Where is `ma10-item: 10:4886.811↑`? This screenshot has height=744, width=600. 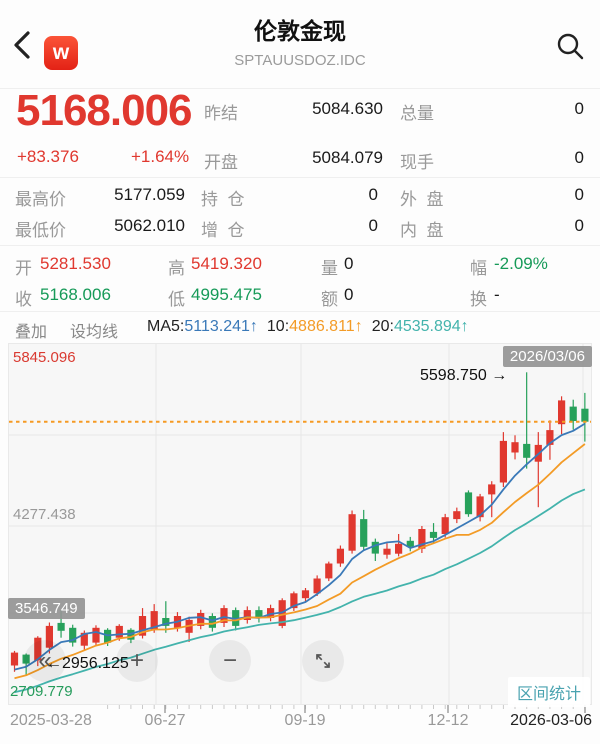
ma10-item: 10:4886.811↑ is located at coordinates (315, 327).